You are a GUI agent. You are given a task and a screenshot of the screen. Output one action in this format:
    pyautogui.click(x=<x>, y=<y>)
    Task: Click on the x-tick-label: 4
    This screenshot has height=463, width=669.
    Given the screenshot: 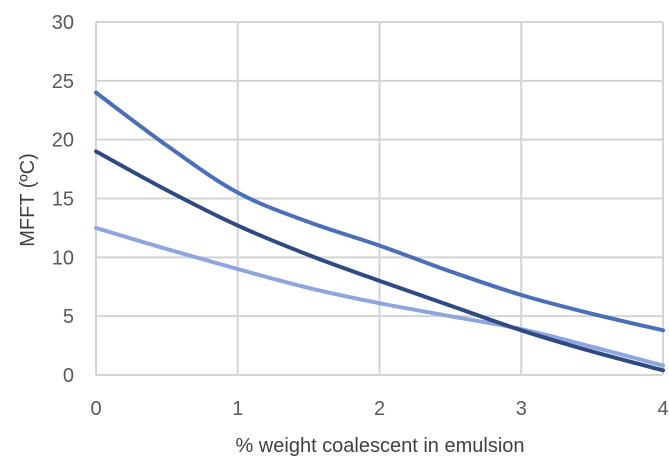 What is the action you would take?
    pyautogui.click(x=662, y=409)
    